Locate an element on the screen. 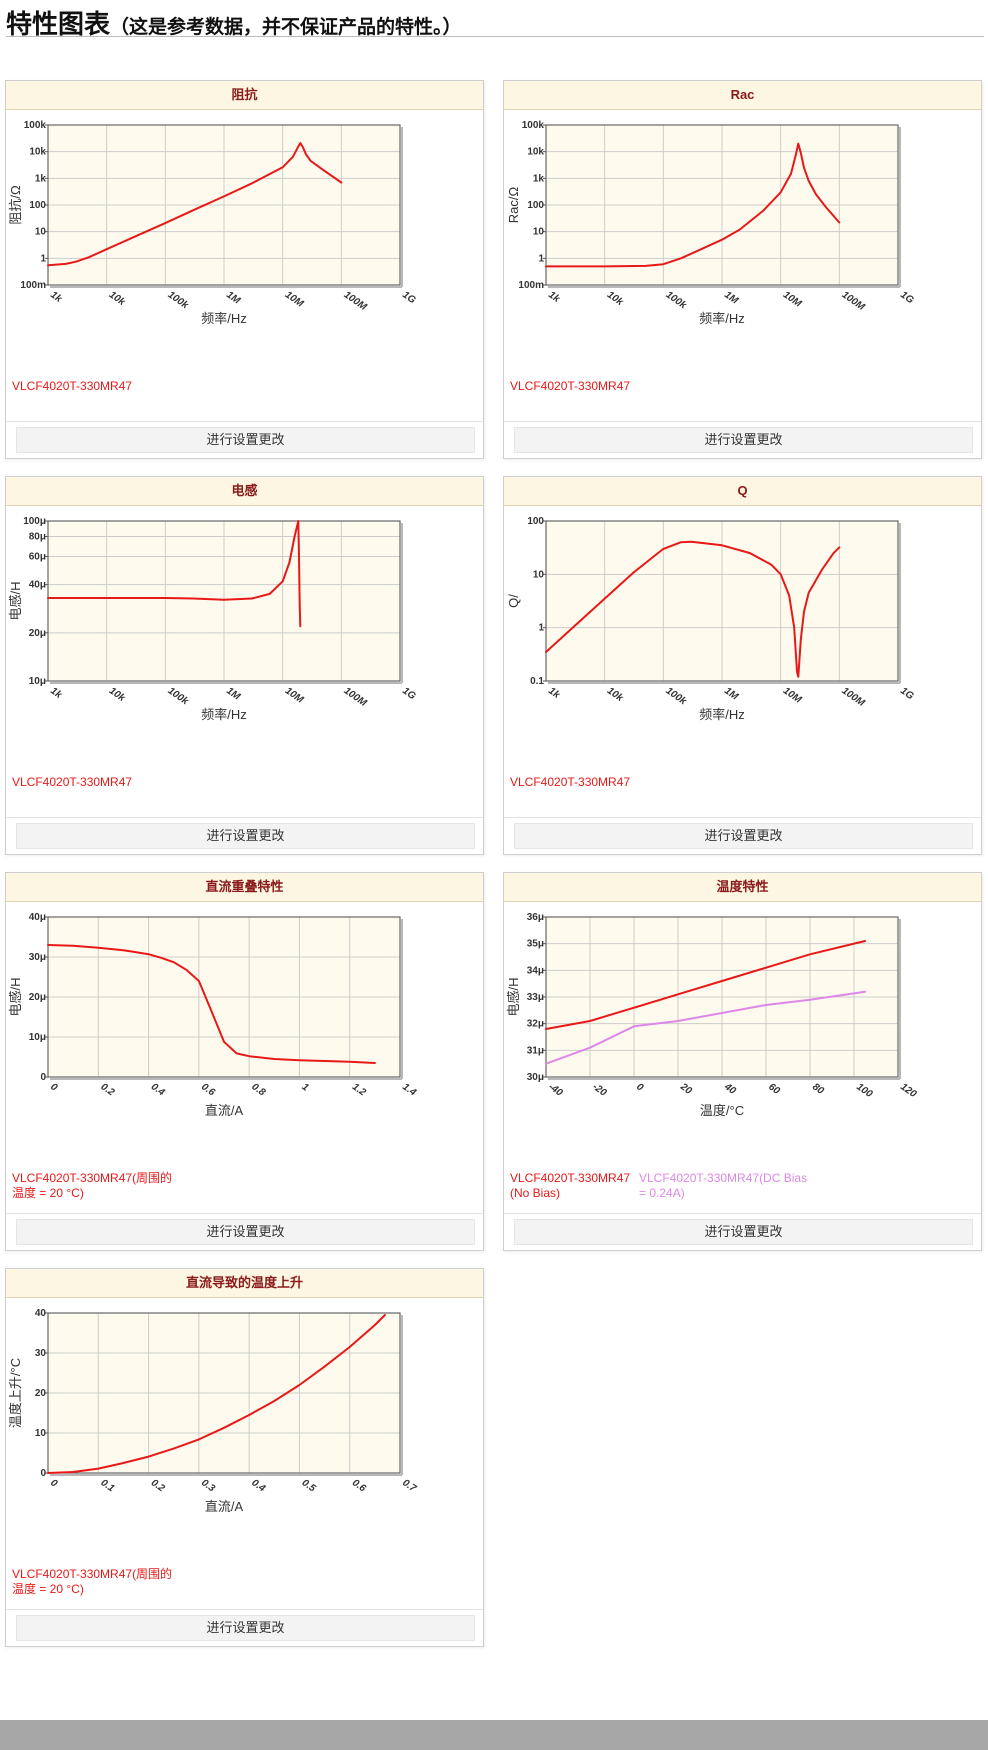 The height and width of the screenshot is (1750, 988). legend-text: VLCF4020T-330MR47(周围的 is located at coordinates (92, 1178).